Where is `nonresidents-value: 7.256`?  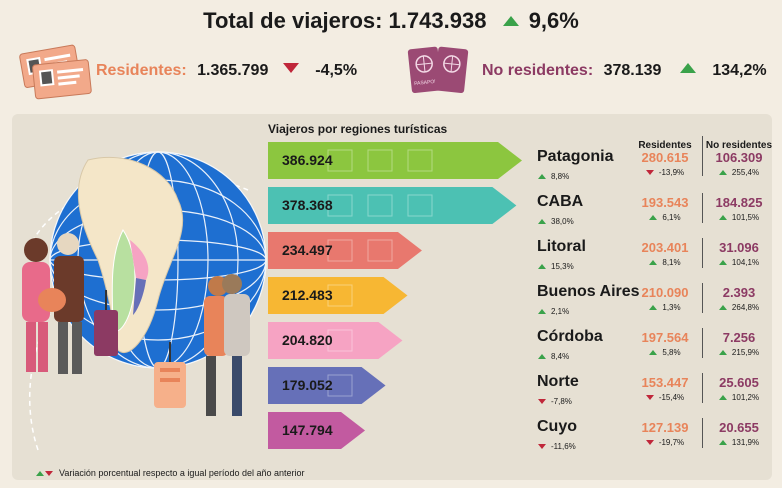
nonresidents-value: 7.256 is located at coordinates (739, 337).